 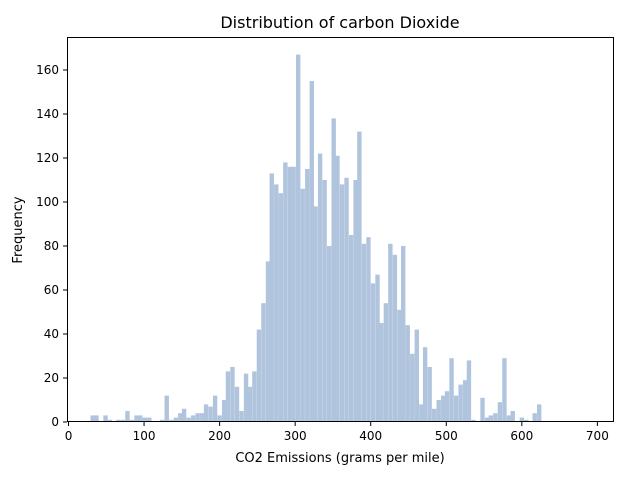 I want to click on x-tick-label: 600, so click(x=521, y=436).